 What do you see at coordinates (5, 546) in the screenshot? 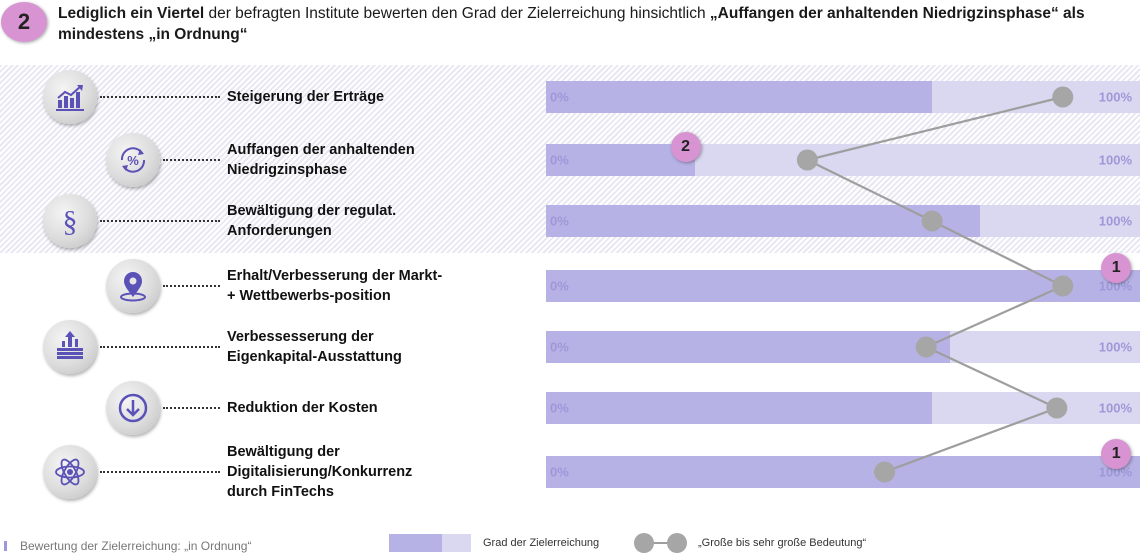
I see `footer-marker` at bounding box center [5, 546].